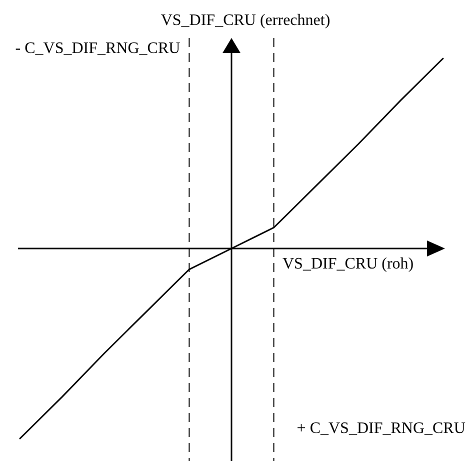 The image size is (469, 461). I want to click on annotation: + C_VS_DIF_RNG_CRU, so click(381, 428).